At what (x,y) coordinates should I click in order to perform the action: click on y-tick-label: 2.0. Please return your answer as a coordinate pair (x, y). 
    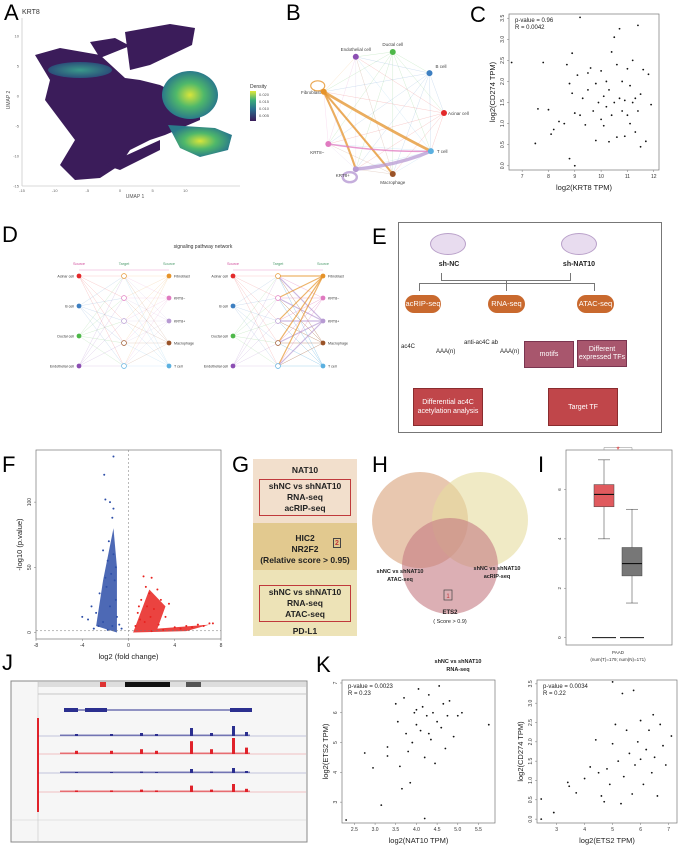
    Looking at the image, I should click on (503, 81).